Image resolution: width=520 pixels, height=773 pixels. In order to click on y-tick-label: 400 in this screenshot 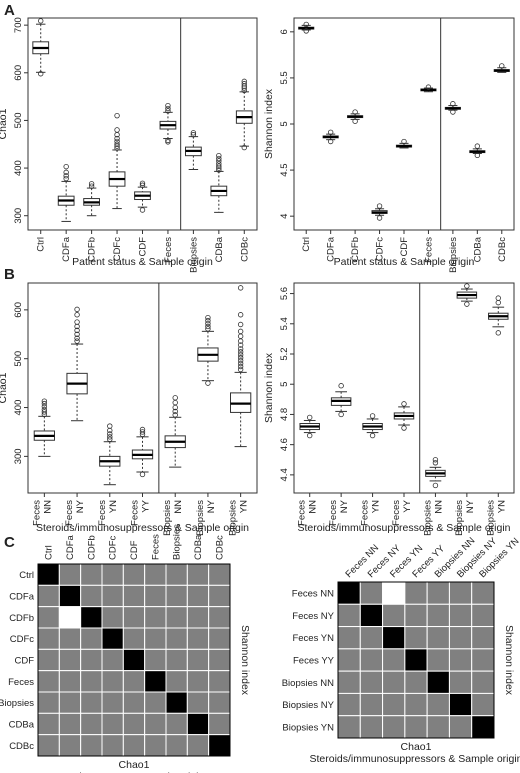, I will do `click(18, 168)`.